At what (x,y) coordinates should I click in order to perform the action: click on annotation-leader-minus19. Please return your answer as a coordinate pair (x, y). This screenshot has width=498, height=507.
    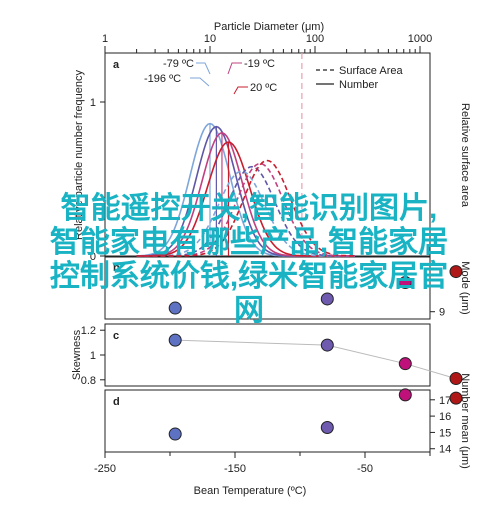
    Looking at the image, I should click on (234, 68).